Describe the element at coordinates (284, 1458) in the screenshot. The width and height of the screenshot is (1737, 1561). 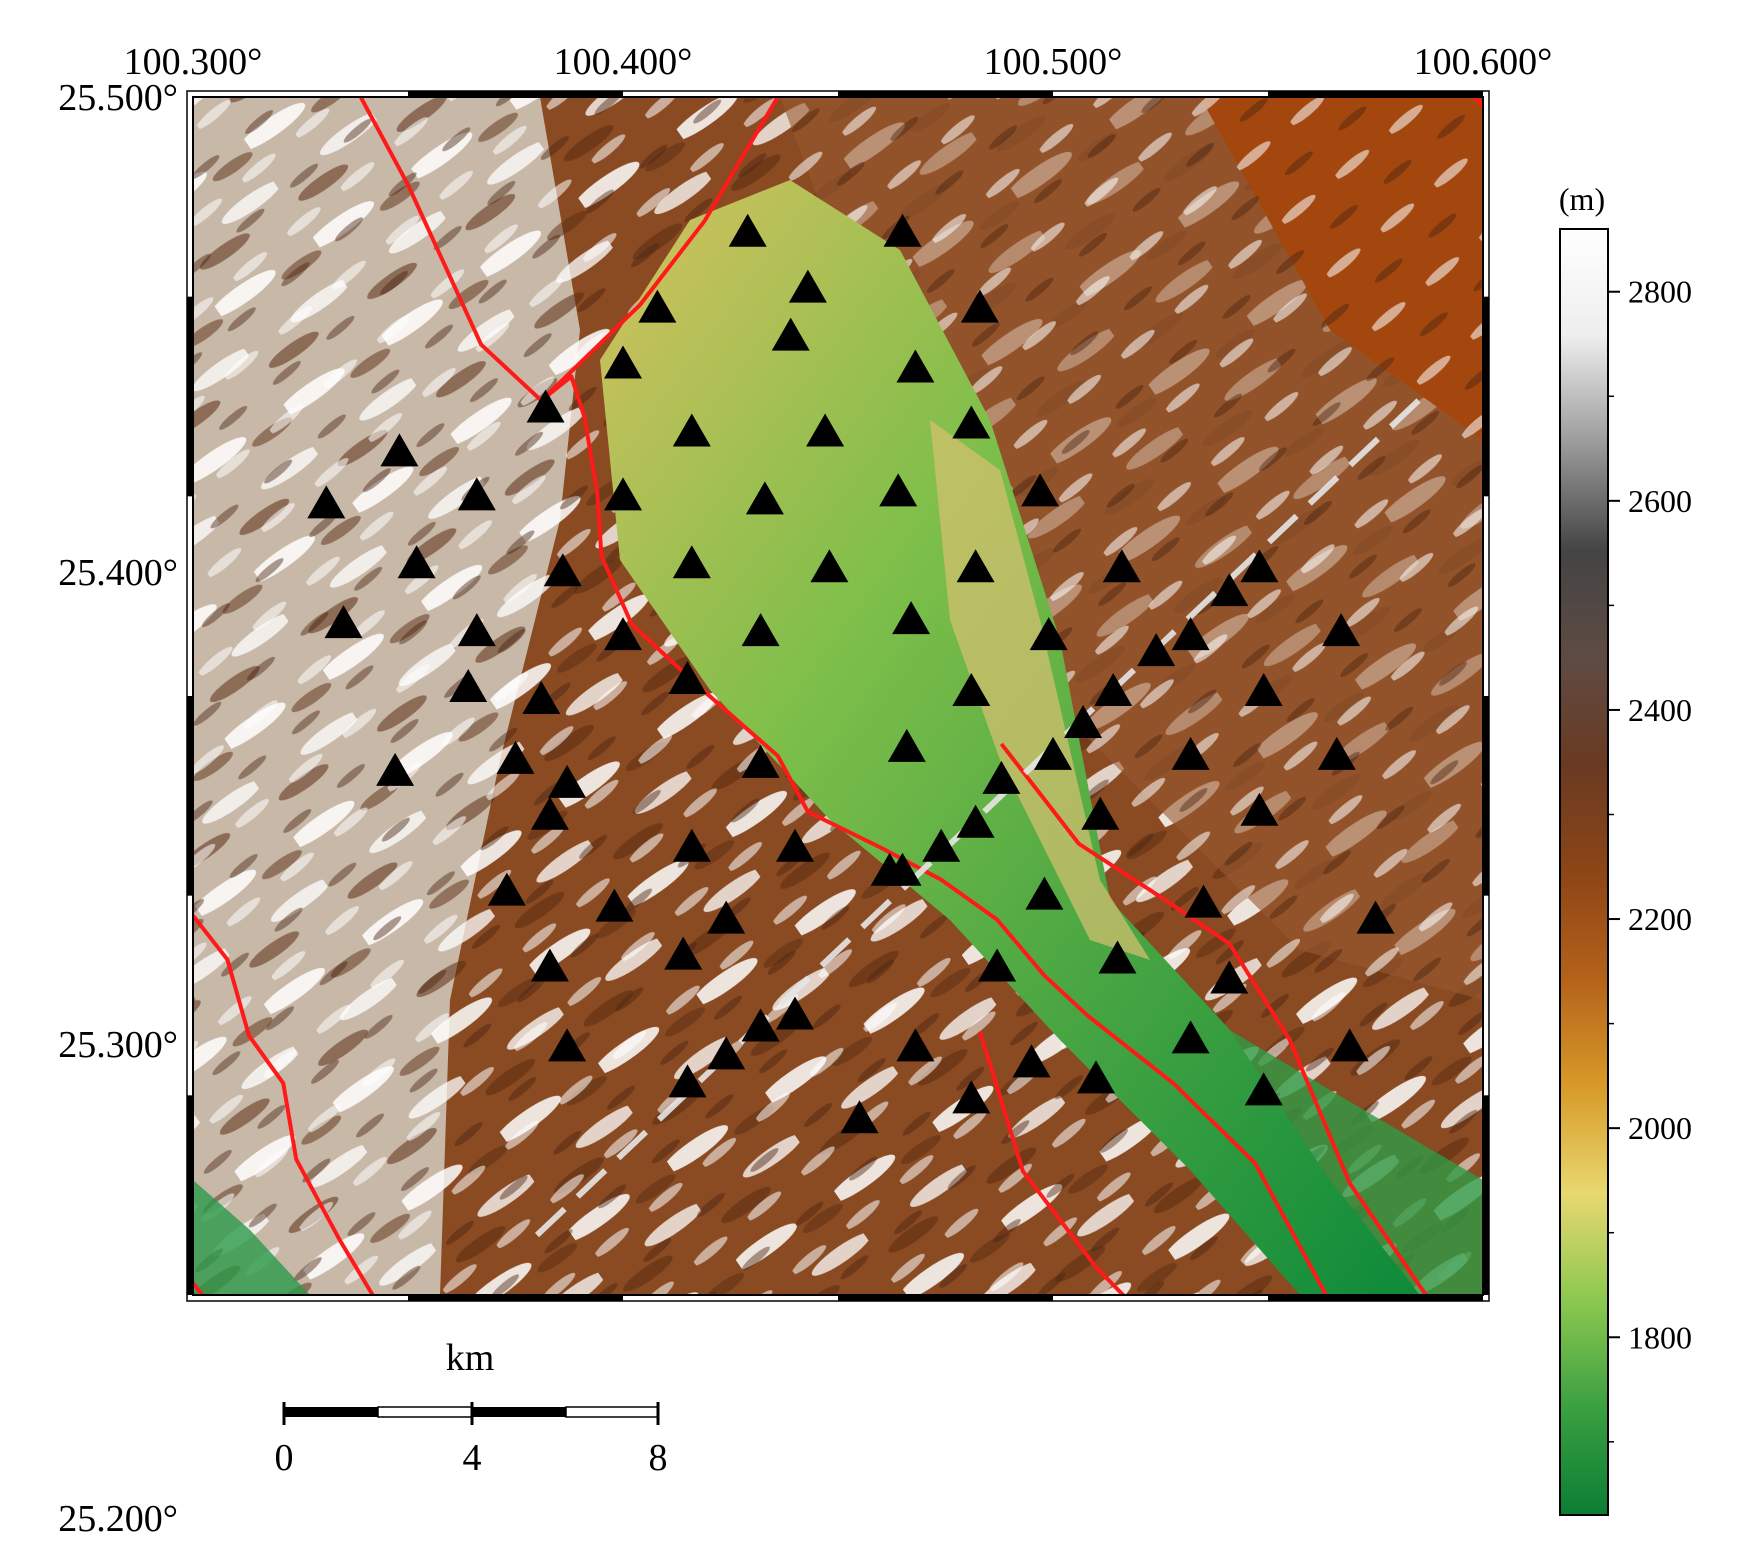
I see `scale-label-0: 0` at that location.